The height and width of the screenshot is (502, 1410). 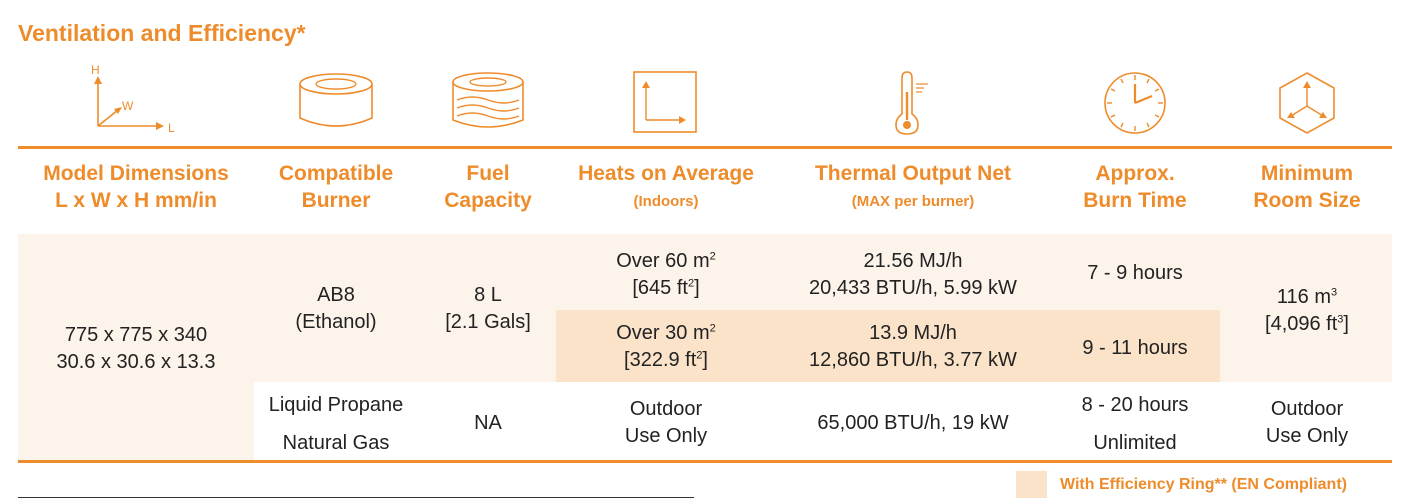 I want to click on room-size-ft3-value: [4,096 ft, so click(x=1301, y=324).